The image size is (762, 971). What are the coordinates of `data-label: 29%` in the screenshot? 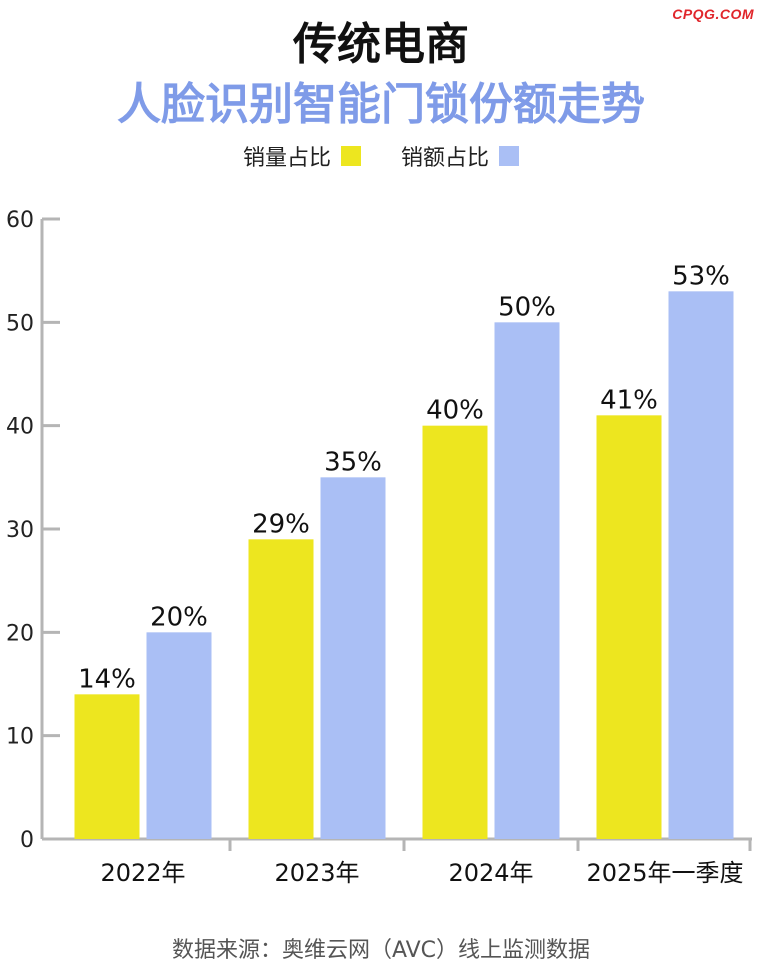 It's located at (281, 524).